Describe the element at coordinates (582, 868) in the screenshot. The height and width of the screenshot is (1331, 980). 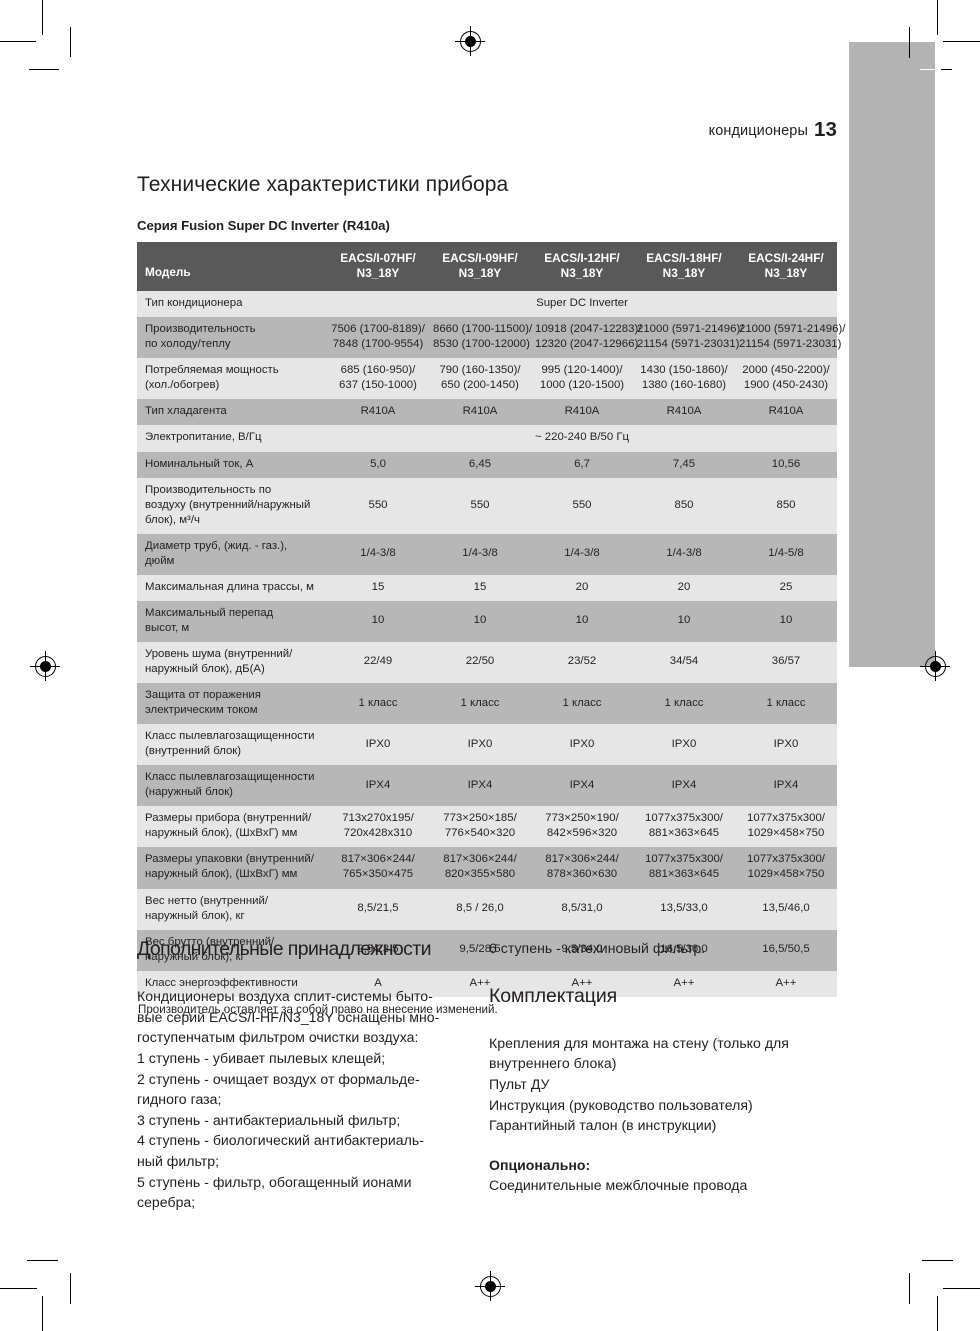
I see `table-cell: 817×306×244/878×360×630` at that location.